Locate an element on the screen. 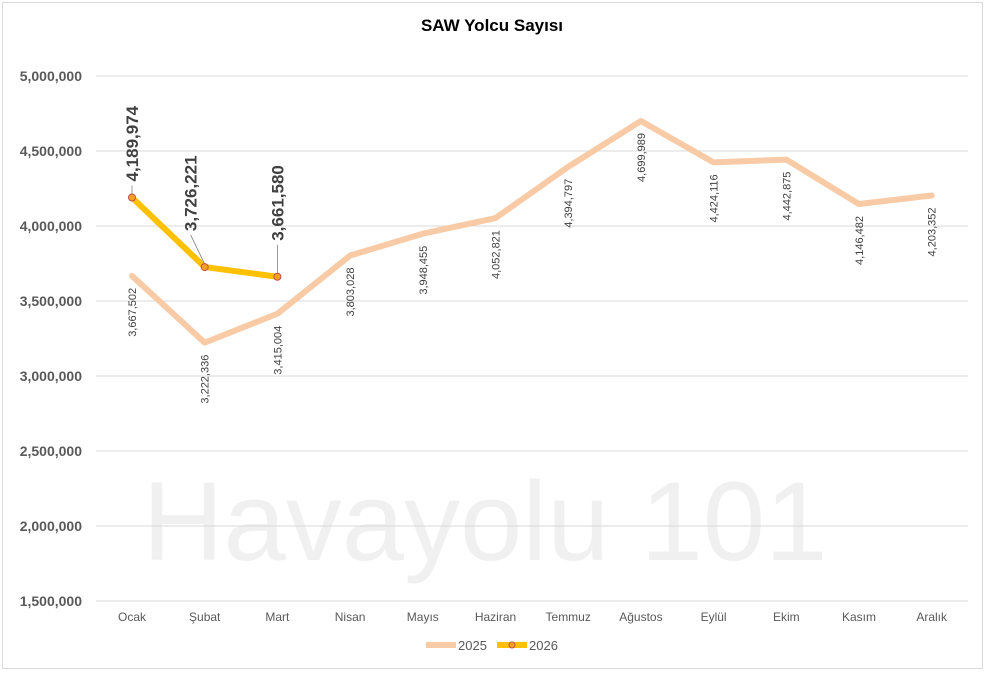  data-label-2025: 4,394,797 is located at coordinates (569, 203).